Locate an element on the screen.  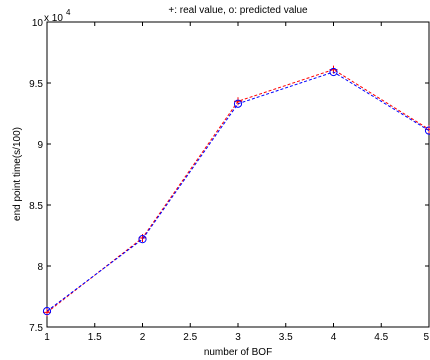
y-tick-label: 10 is located at coordinates (38, 23).